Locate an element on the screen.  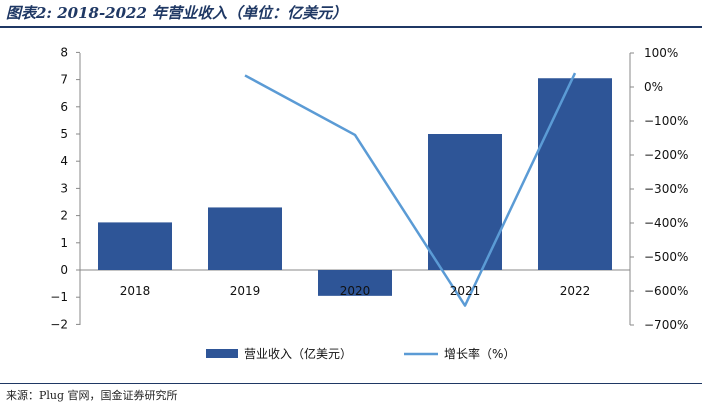
right-tick-label: 0% is located at coordinates (653, 87).